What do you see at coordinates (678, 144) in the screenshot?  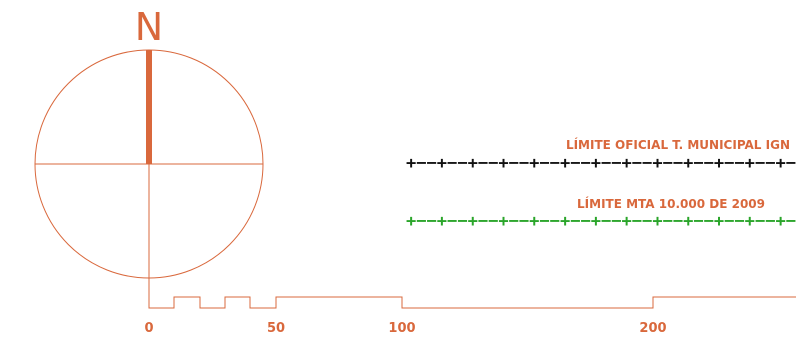 I see `legend-label-ign: LÍMITE OFICIAL T. MUNICIPAL IGN` at bounding box center [678, 144].